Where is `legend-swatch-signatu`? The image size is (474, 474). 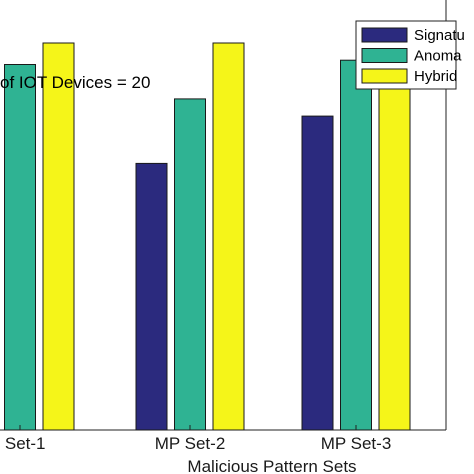 legend-swatch-signatu is located at coordinates (384, 35).